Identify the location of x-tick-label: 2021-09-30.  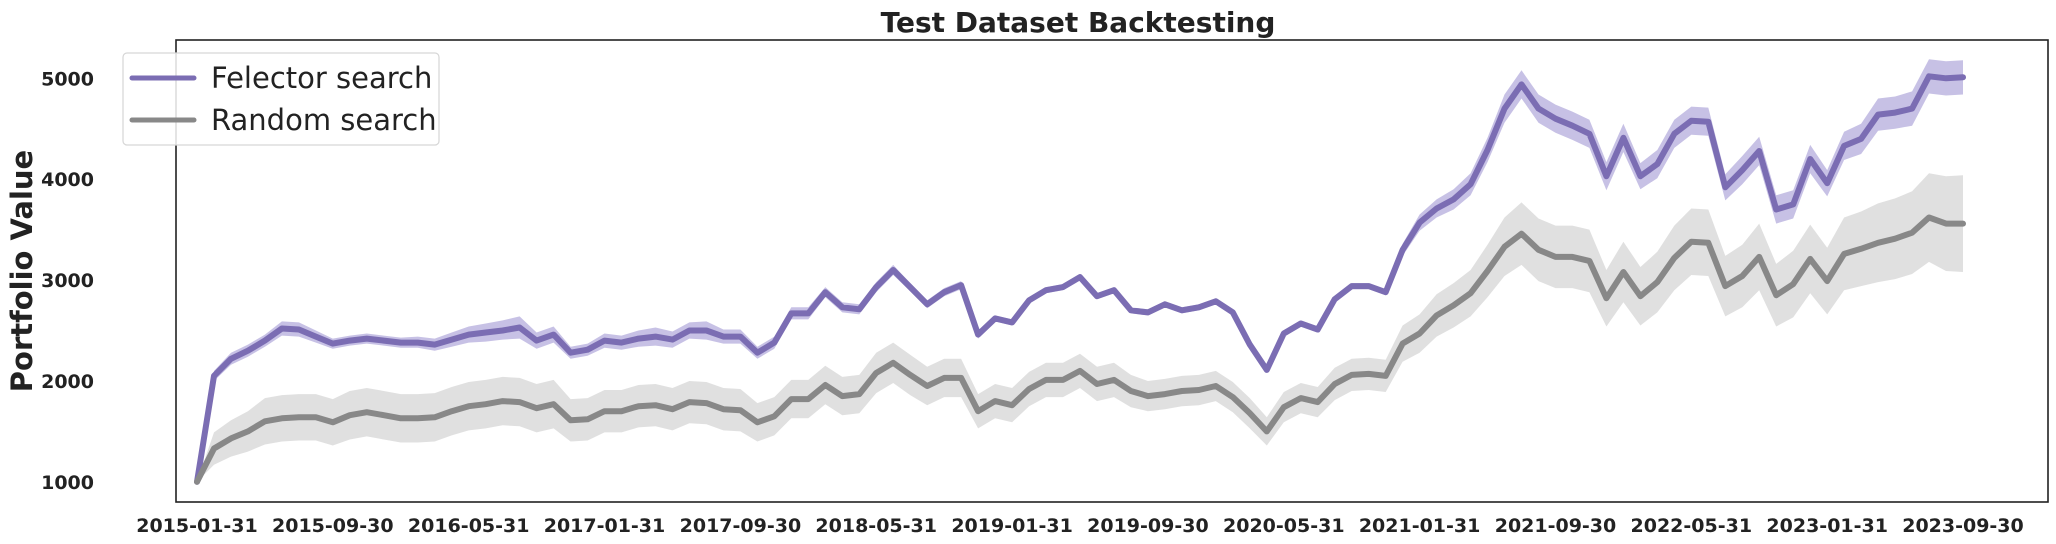
(1556, 526).